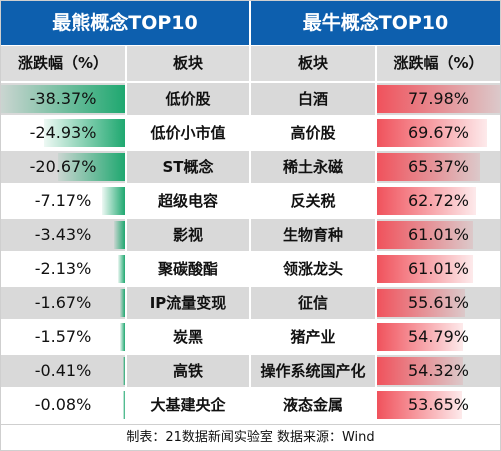  Describe the element at coordinates (188, 63) in the screenshot. I see `left-header-sector: 板块` at that location.